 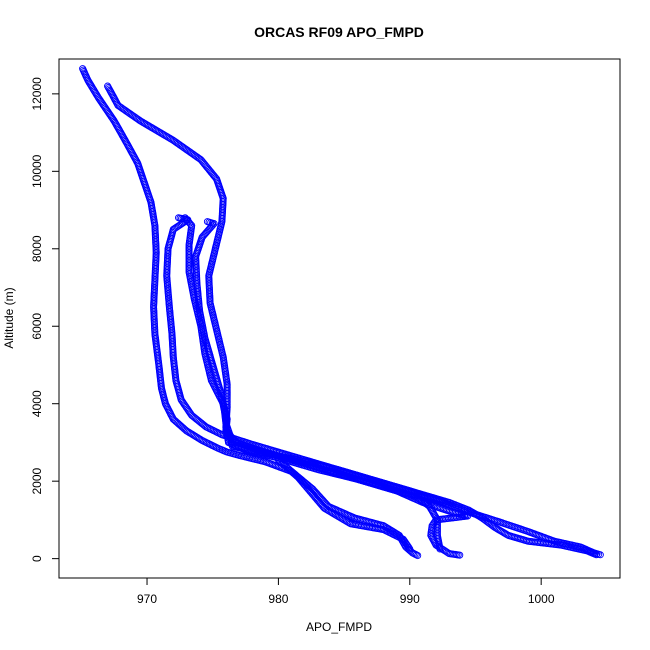 What do you see at coordinates (339, 627) in the screenshot?
I see `x-axis-label: APO_FMPD` at bounding box center [339, 627].